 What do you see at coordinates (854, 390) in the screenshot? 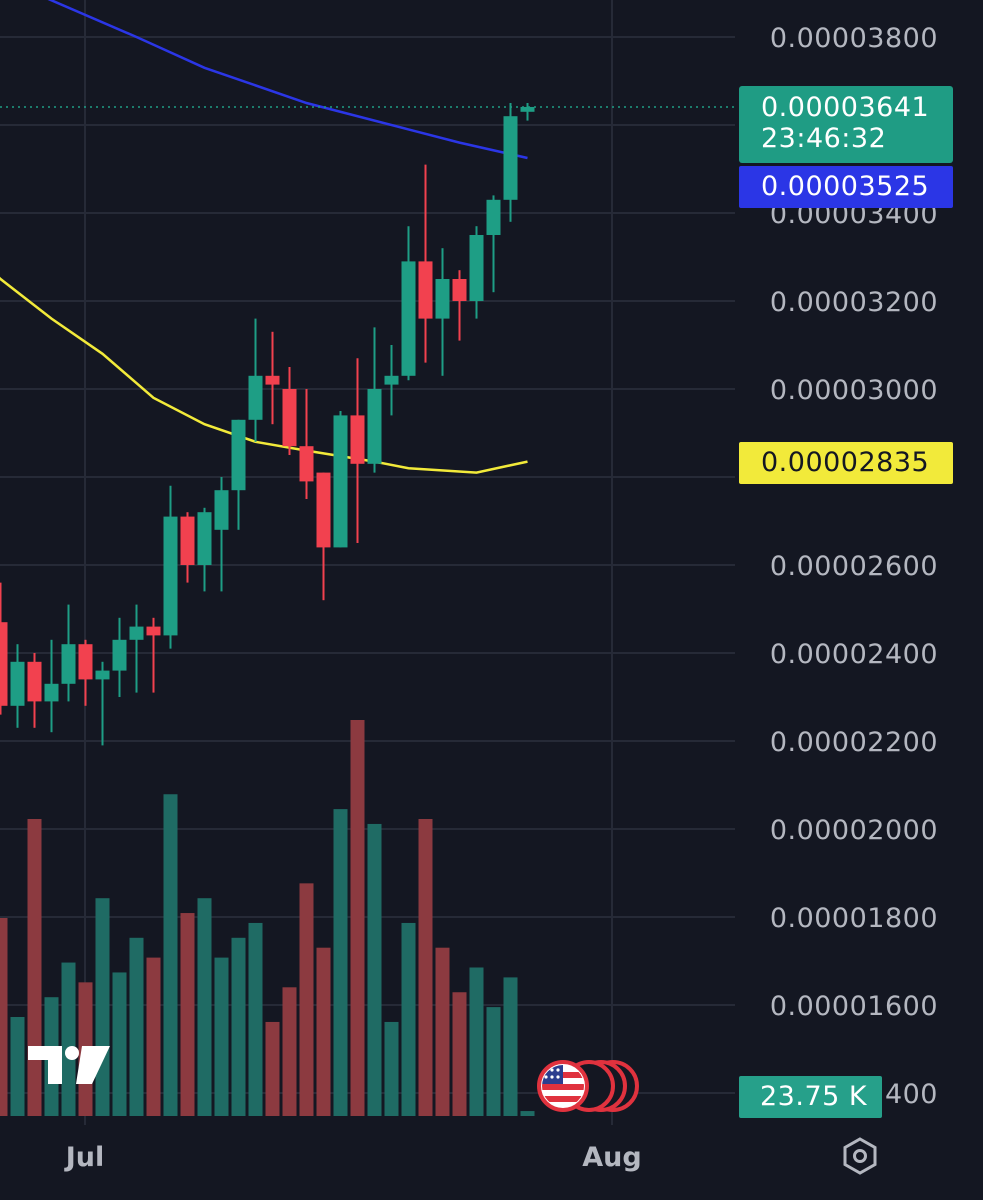
I see `price-tick-label: 0.00003000` at bounding box center [854, 390].